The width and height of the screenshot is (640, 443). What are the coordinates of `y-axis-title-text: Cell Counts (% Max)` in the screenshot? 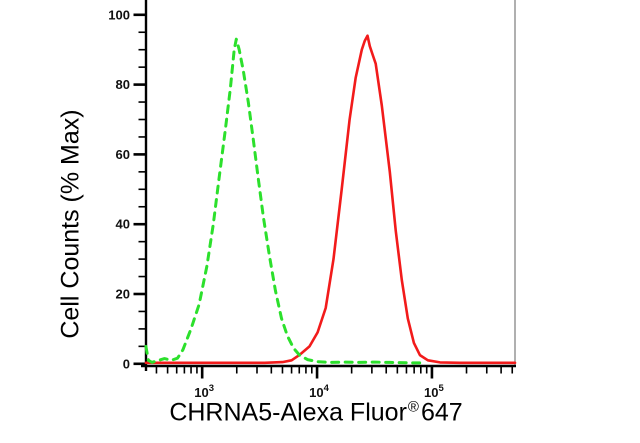 It's located at (70, 224).